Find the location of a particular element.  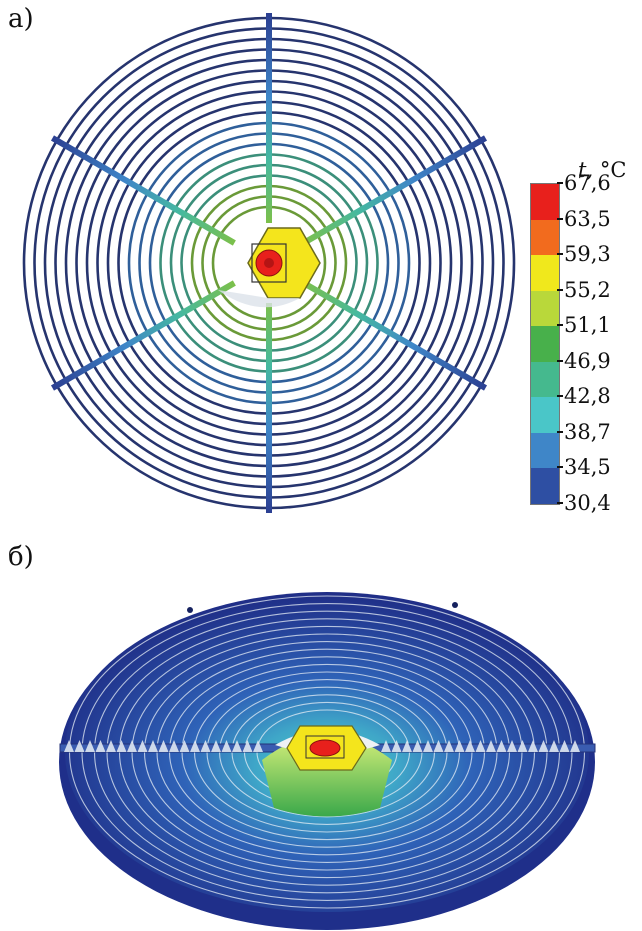

iso-led-core is located at coordinates (325, 748).